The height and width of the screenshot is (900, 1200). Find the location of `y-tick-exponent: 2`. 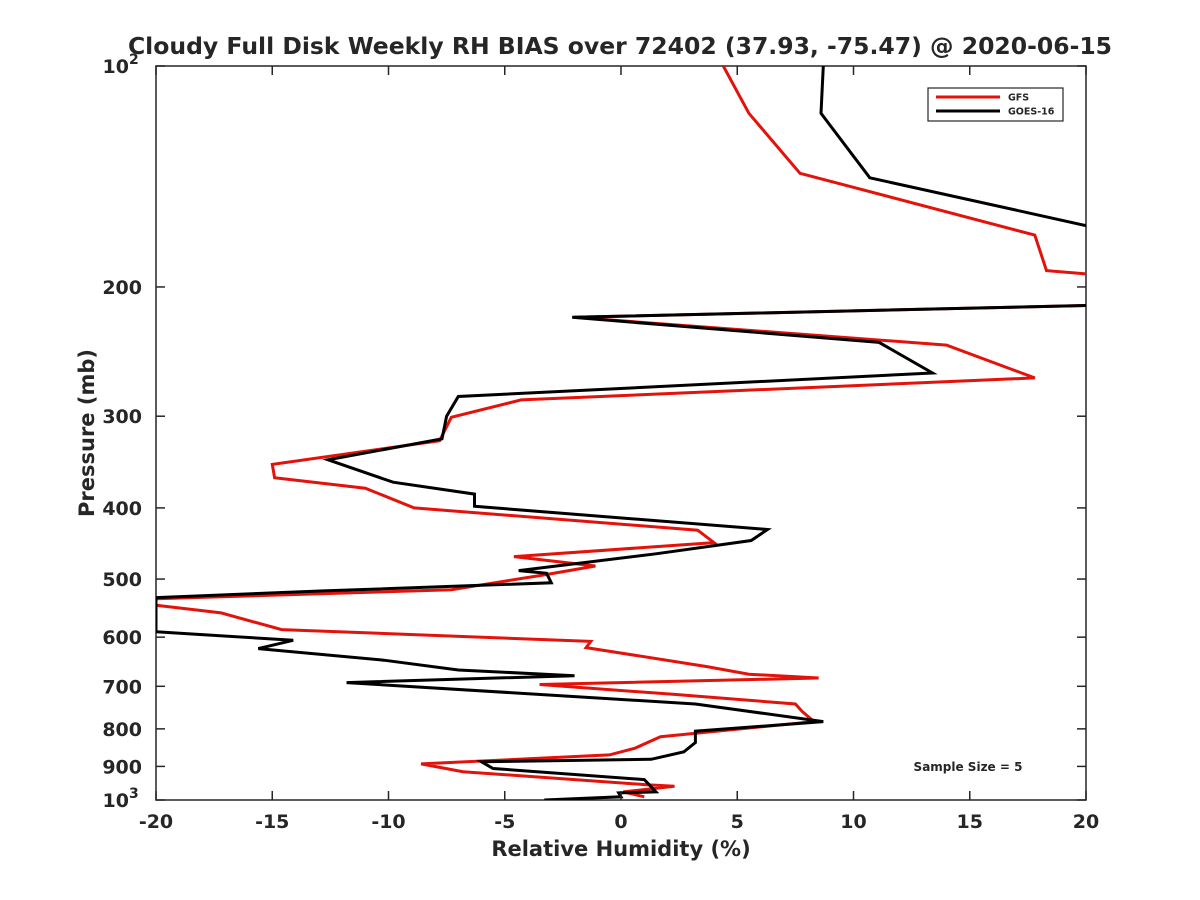

y-tick-exponent: 2 is located at coordinates (134, 60).